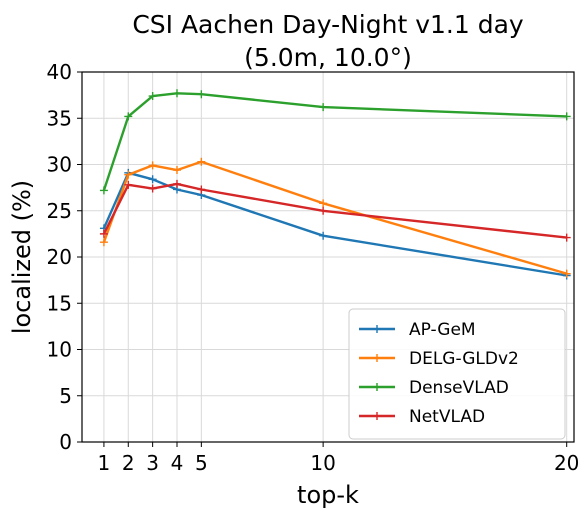 The image size is (585, 516). I want to click on series-netvlad, so click(335, 210).